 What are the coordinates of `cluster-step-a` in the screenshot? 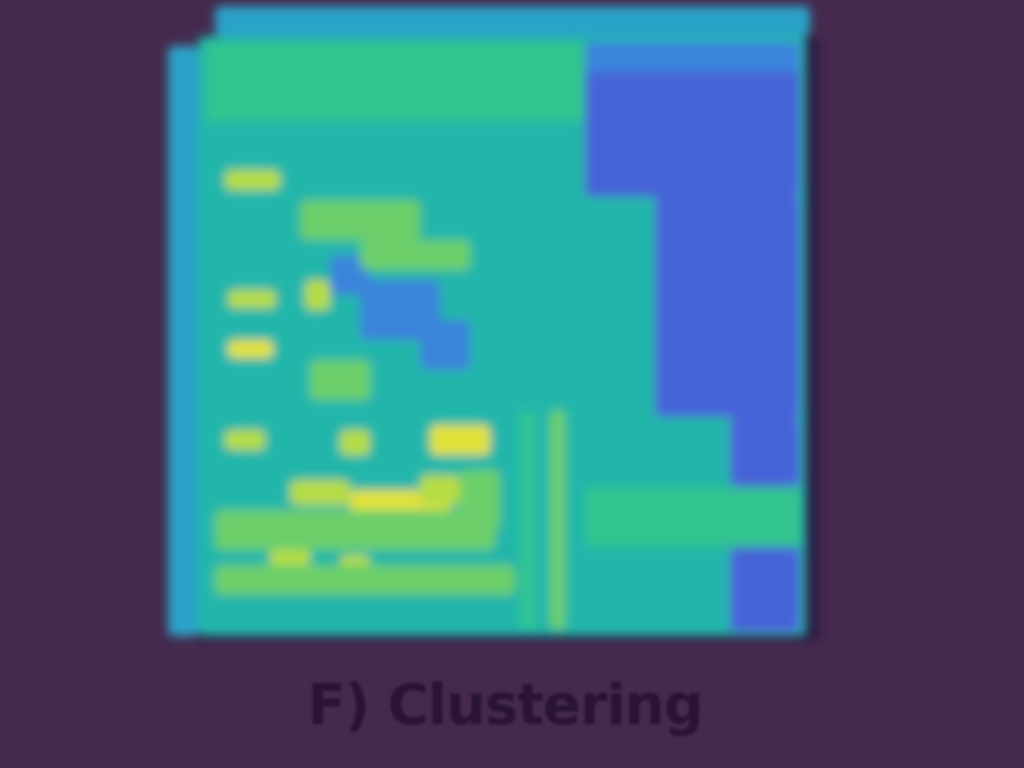 It's located at (620, 342).